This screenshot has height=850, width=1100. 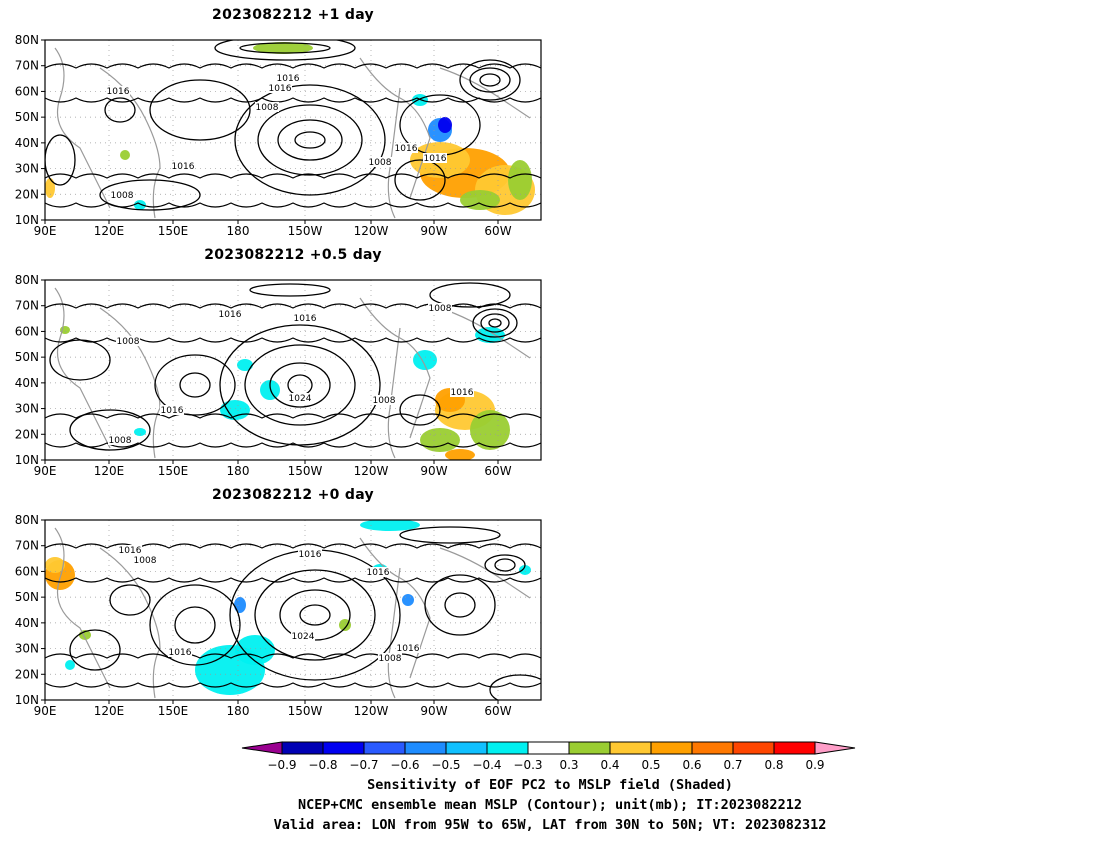 I want to click on colorbar-label: −0.9, so click(x=281, y=765).